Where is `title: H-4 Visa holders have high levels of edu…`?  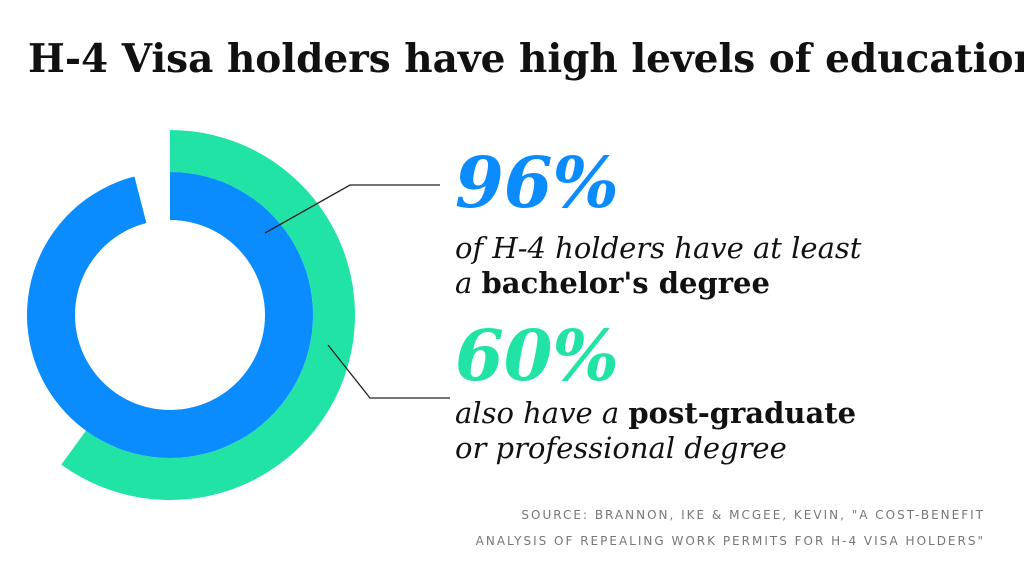 title: H-4 Visa holders have high levels of edu… is located at coordinates (526, 59).